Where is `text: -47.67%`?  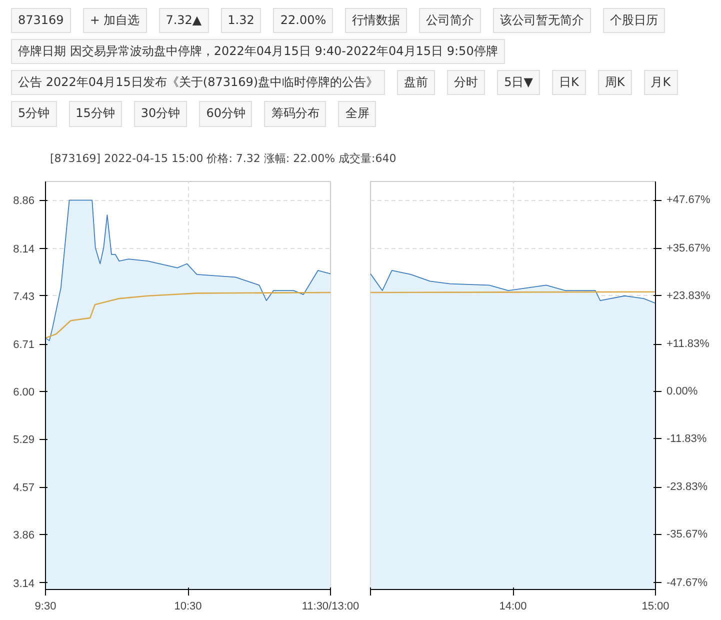
text: -47.67% is located at coordinates (687, 582).